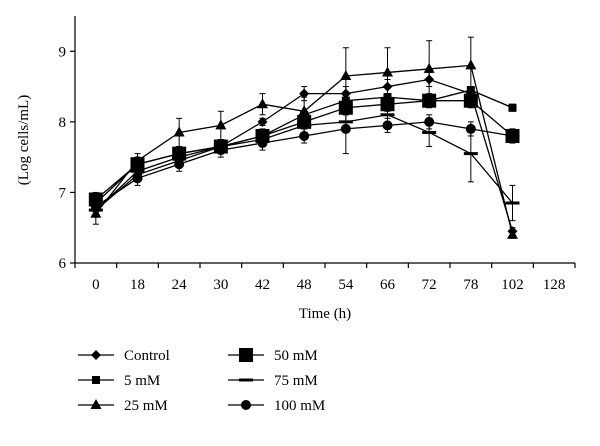  I want to click on x-tick-label: 30, so click(220, 285).